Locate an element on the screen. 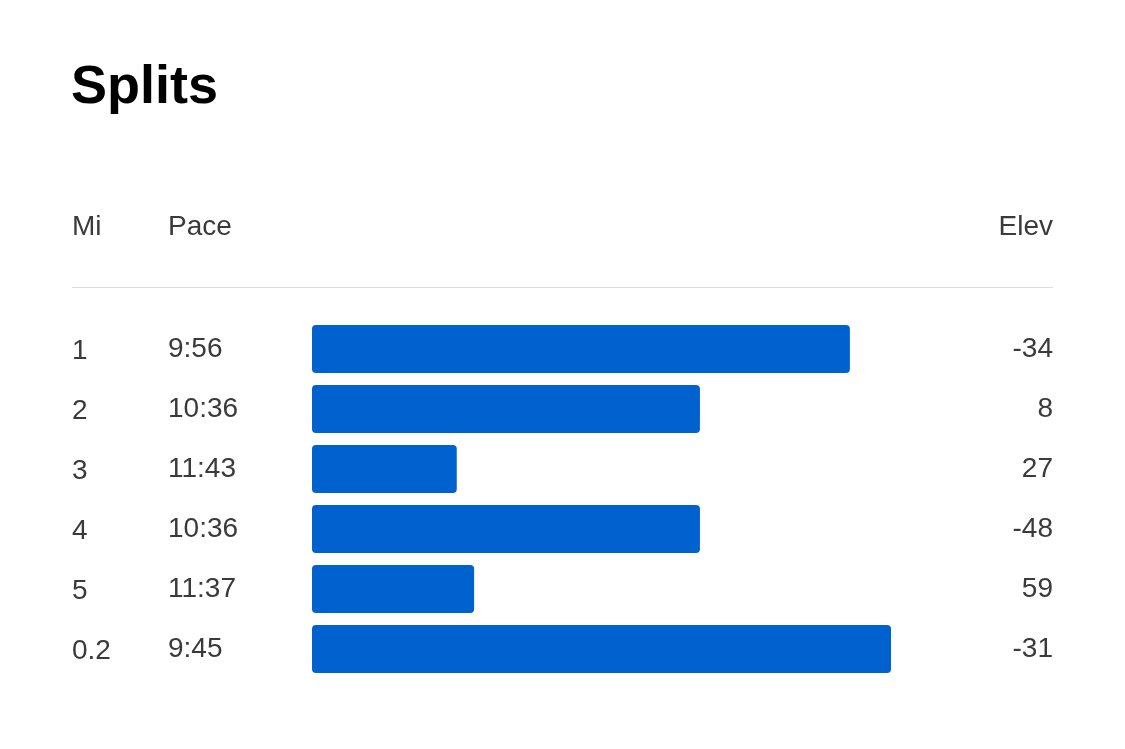 The height and width of the screenshot is (749, 1125). y-tick-label: 3 is located at coordinates (80, 469).